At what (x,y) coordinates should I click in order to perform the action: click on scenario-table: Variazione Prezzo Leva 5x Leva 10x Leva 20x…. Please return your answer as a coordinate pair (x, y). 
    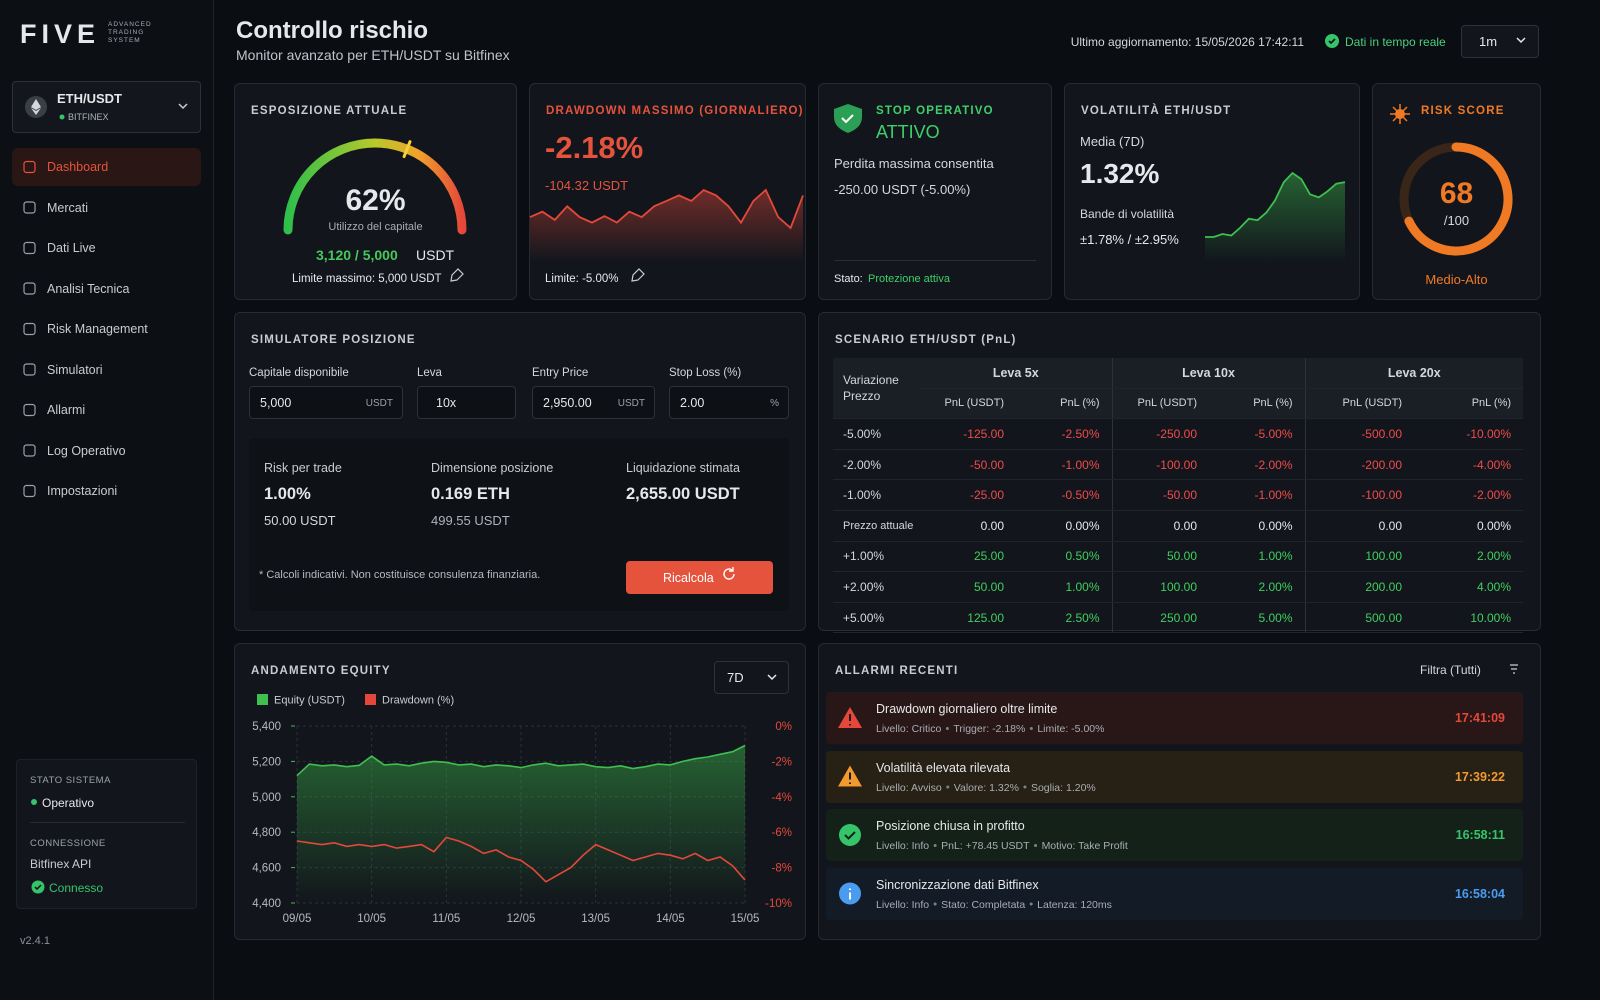
    Looking at the image, I should click on (1178, 496).